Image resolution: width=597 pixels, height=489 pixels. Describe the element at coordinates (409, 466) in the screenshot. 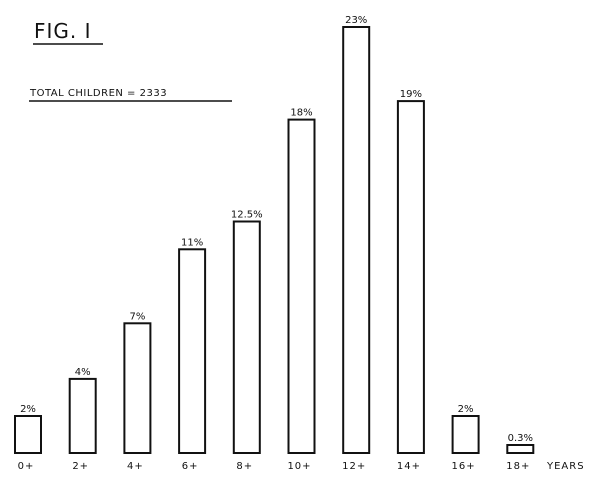

I see `x-tick-14+: 14+` at that location.